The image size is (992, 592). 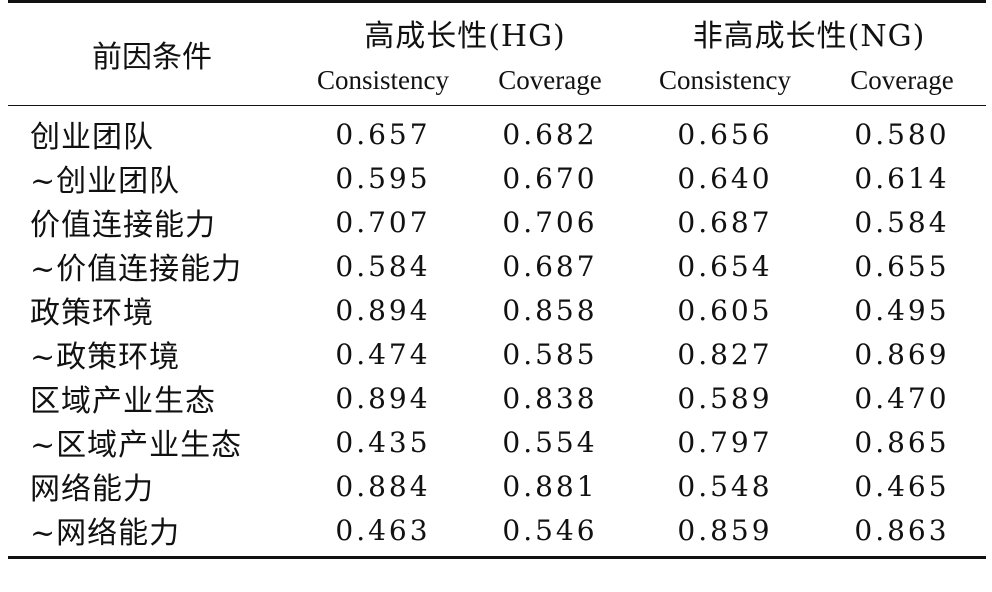 What do you see at coordinates (902, 222) in the screenshot?
I see `ng-coverage-value: 0.584` at bounding box center [902, 222].